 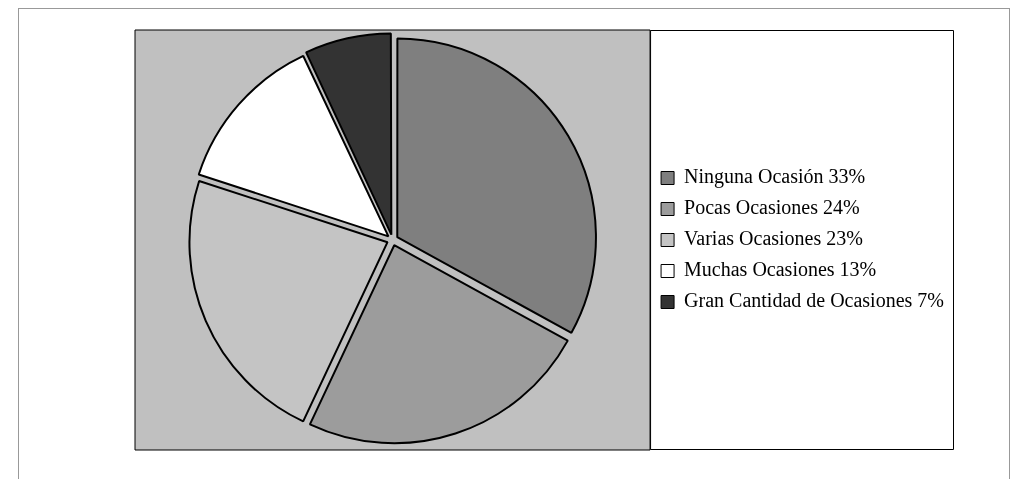 What do you see at coordinates (780, 269) in the screenshot?
I see `legend-label: Muchas Ocasiones 13%` at bounding box center [780, 269].